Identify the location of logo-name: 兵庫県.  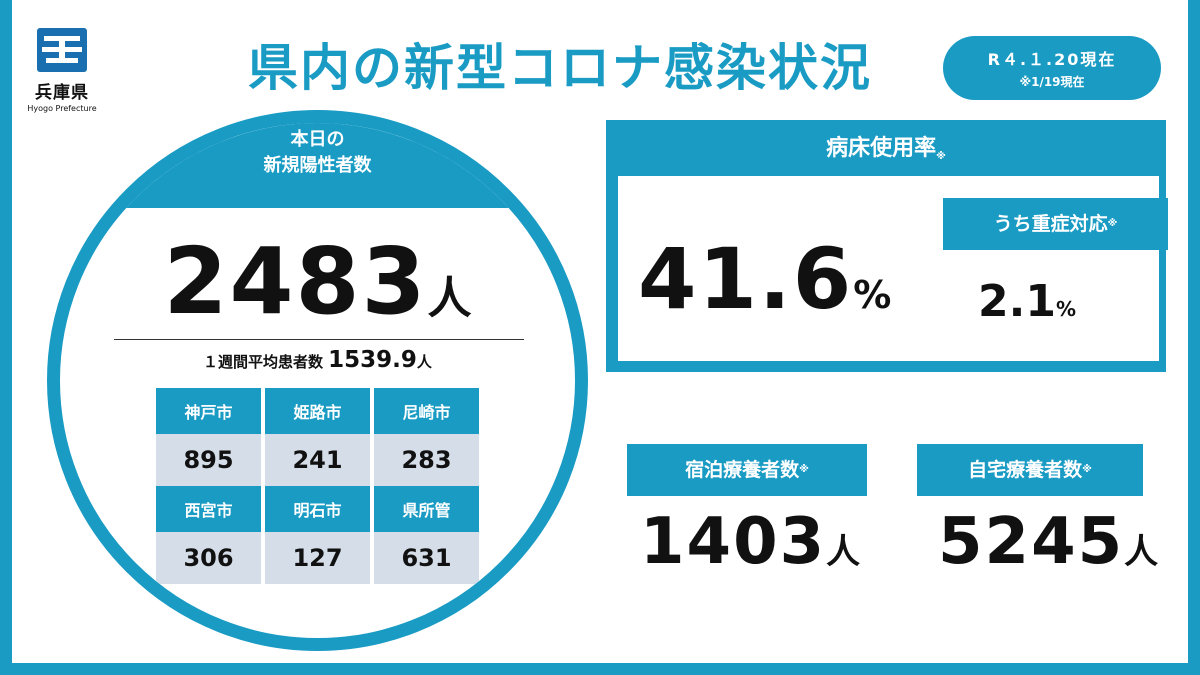
(62, 93).